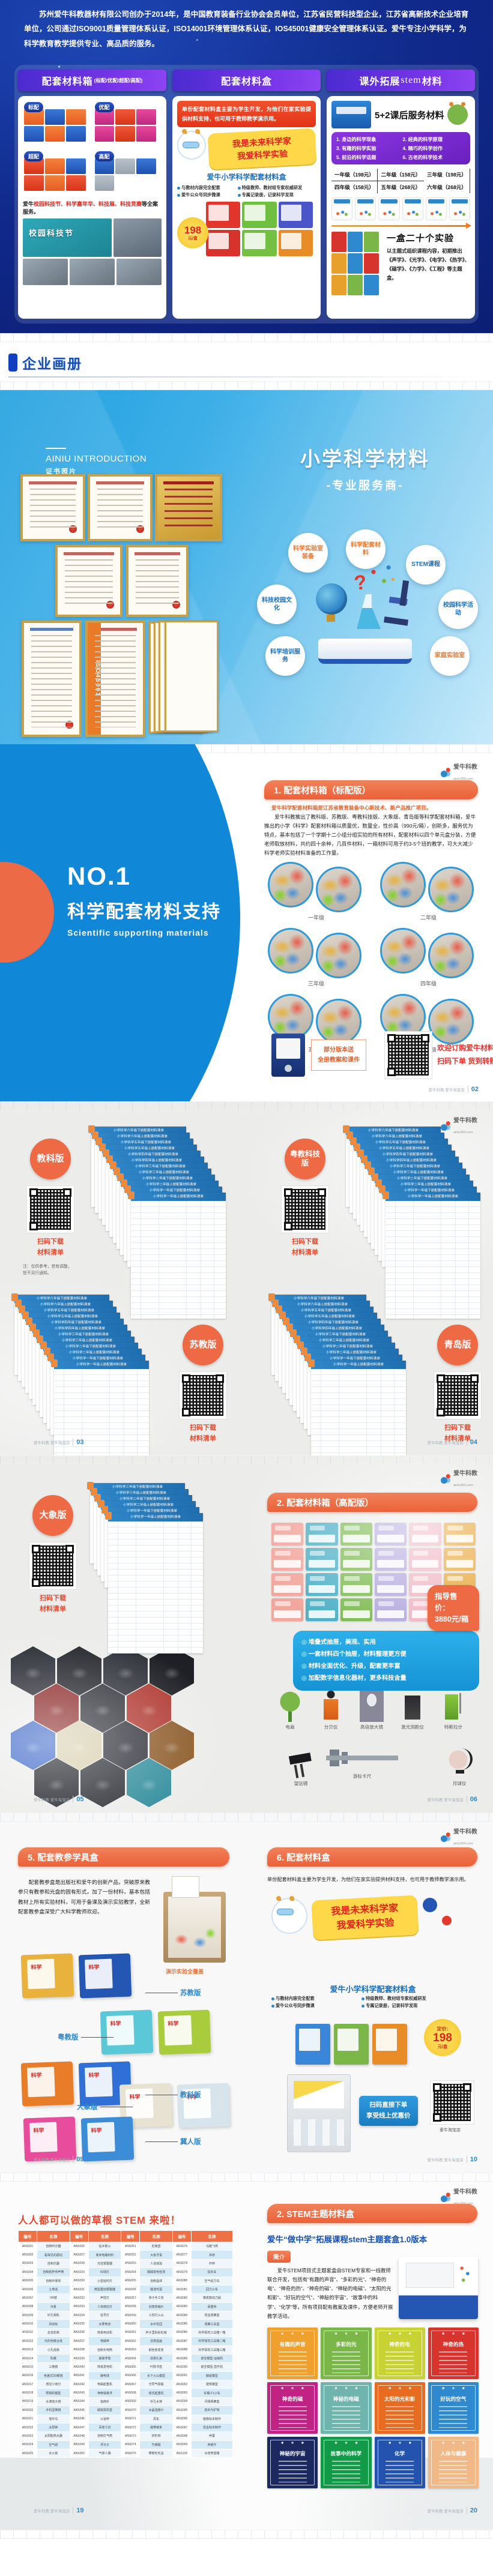 The height and width of the screenshot is (2576, 493). What do you see at coordinates (155, 2032) in the screenshot?
I see `boxes-yuejiao` at bounding box center [155, 2032].